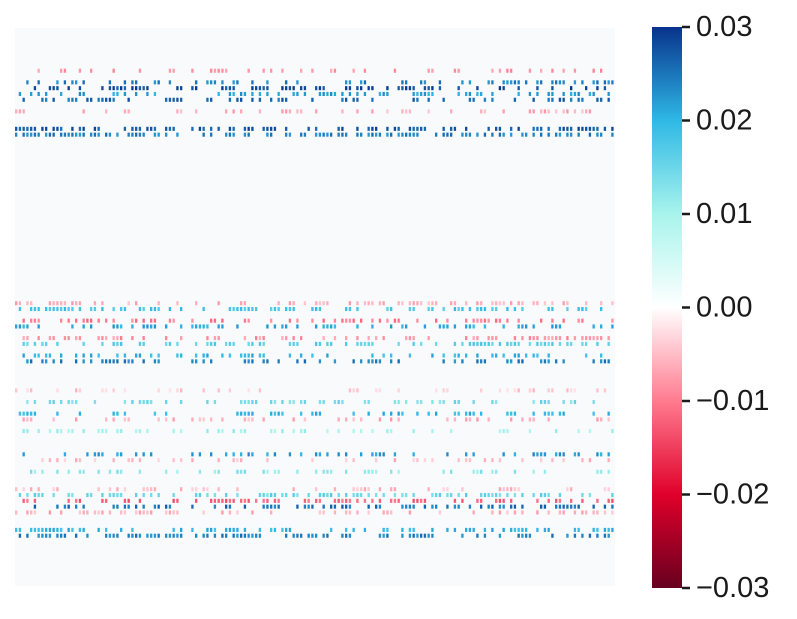 The image size is (797, 619). I want to click on colorbar-tick-label: −0.02, so click(732, 495).